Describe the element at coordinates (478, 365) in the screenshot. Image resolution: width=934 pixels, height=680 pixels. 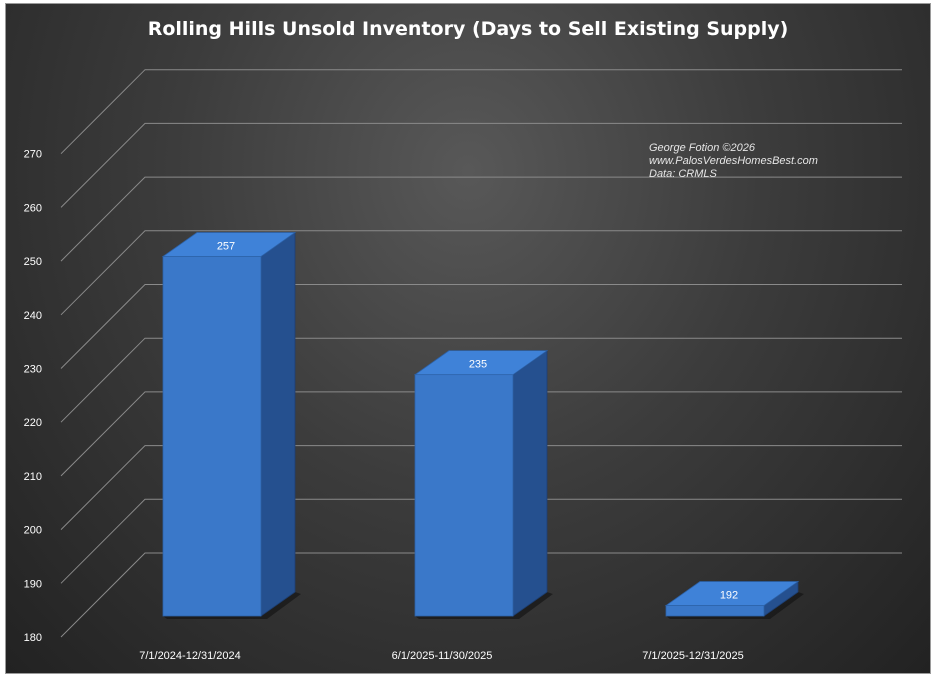
I see `data-label: 235` at that location.